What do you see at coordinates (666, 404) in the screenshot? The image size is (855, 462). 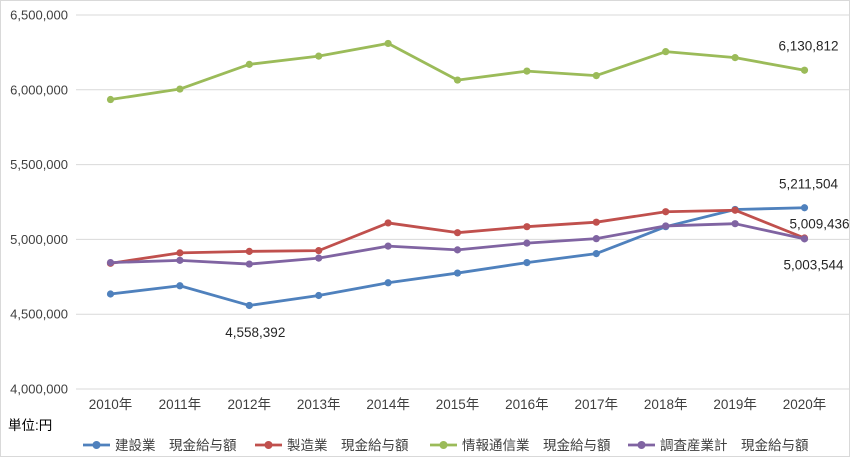 I see `x-axis-tick-label: 2018年` at bounding box center [666, 404].